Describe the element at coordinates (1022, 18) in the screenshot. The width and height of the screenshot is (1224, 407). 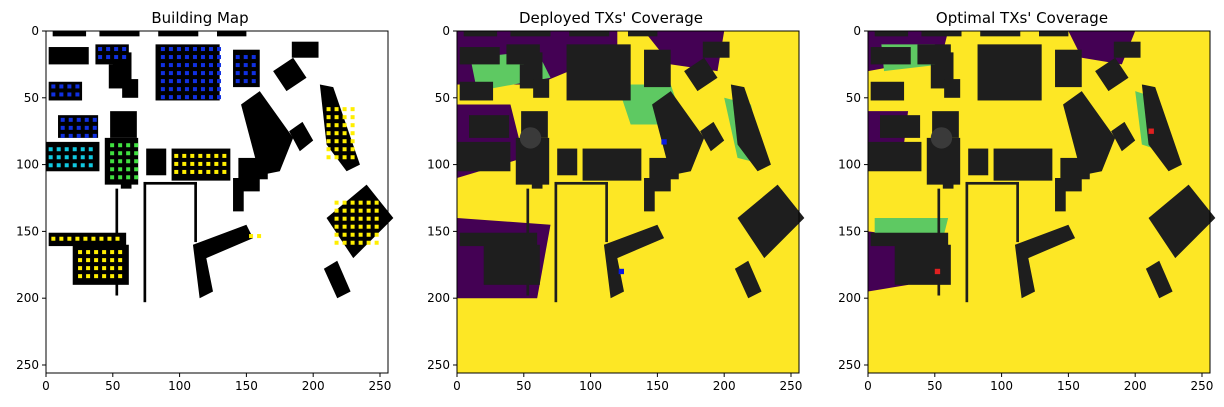
I see `panel-title: Optimal TXs' Coverage` at that location.